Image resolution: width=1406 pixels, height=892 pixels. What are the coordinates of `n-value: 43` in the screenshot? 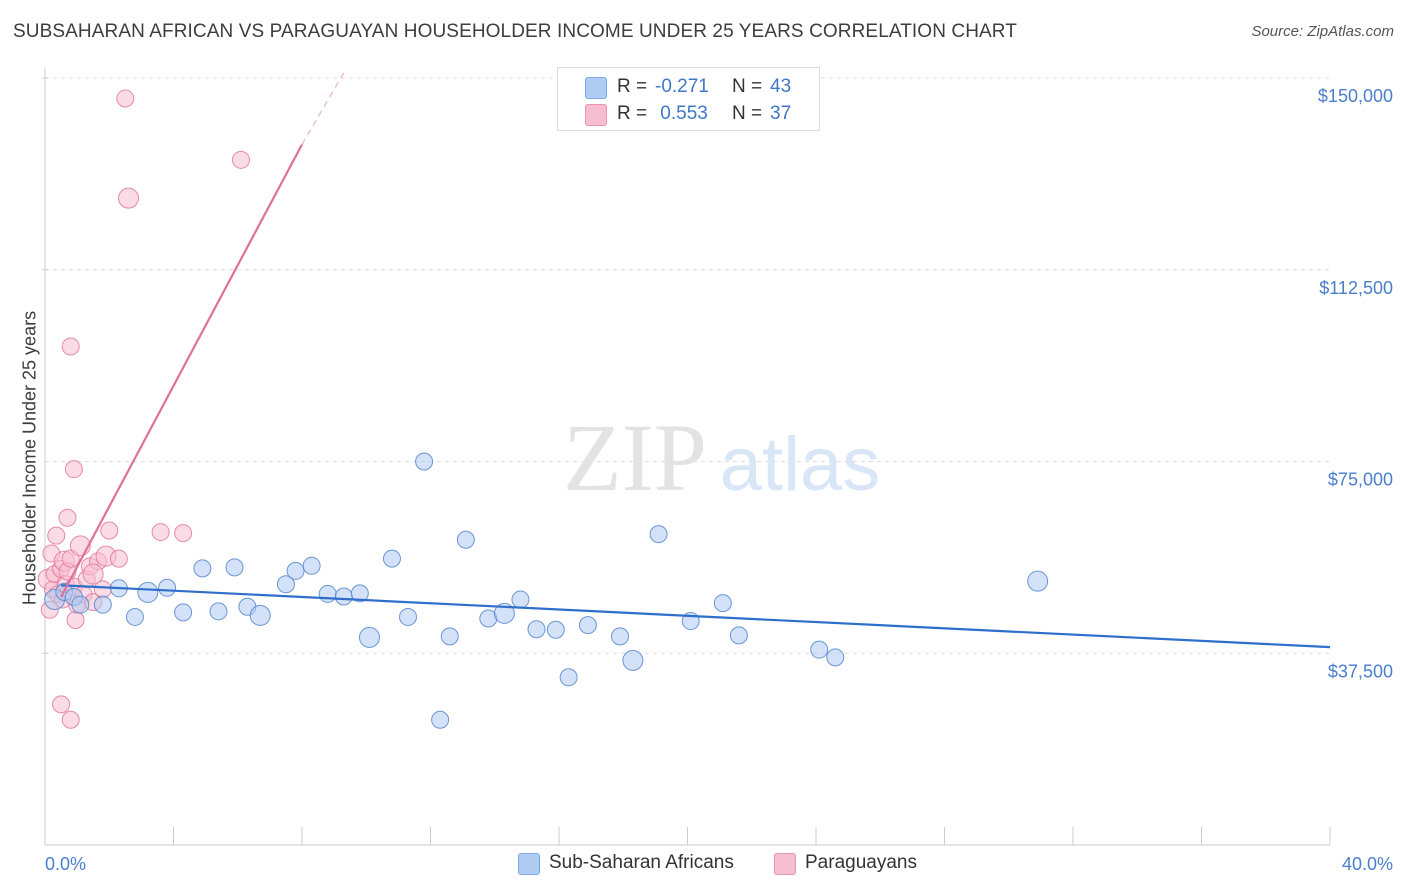 It's located at (781, 86).